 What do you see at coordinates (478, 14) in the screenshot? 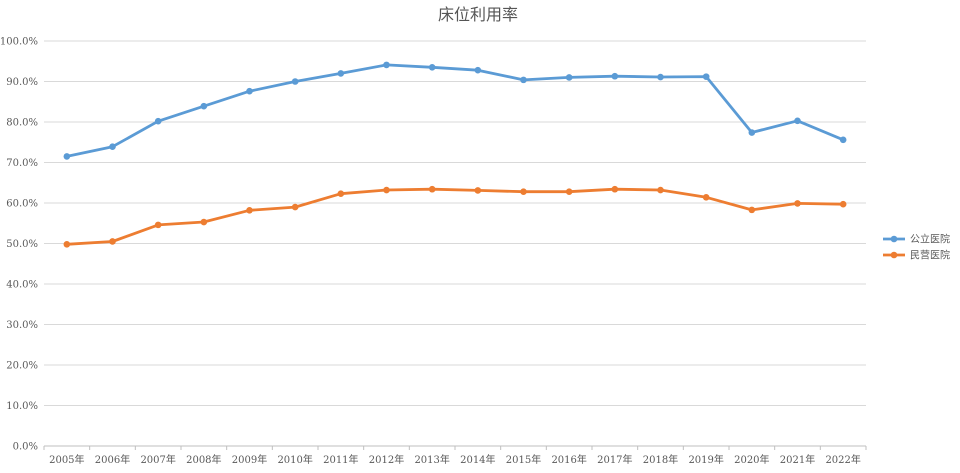
I see `chart-title: 床位利用率` at bounding box center [478, 14].